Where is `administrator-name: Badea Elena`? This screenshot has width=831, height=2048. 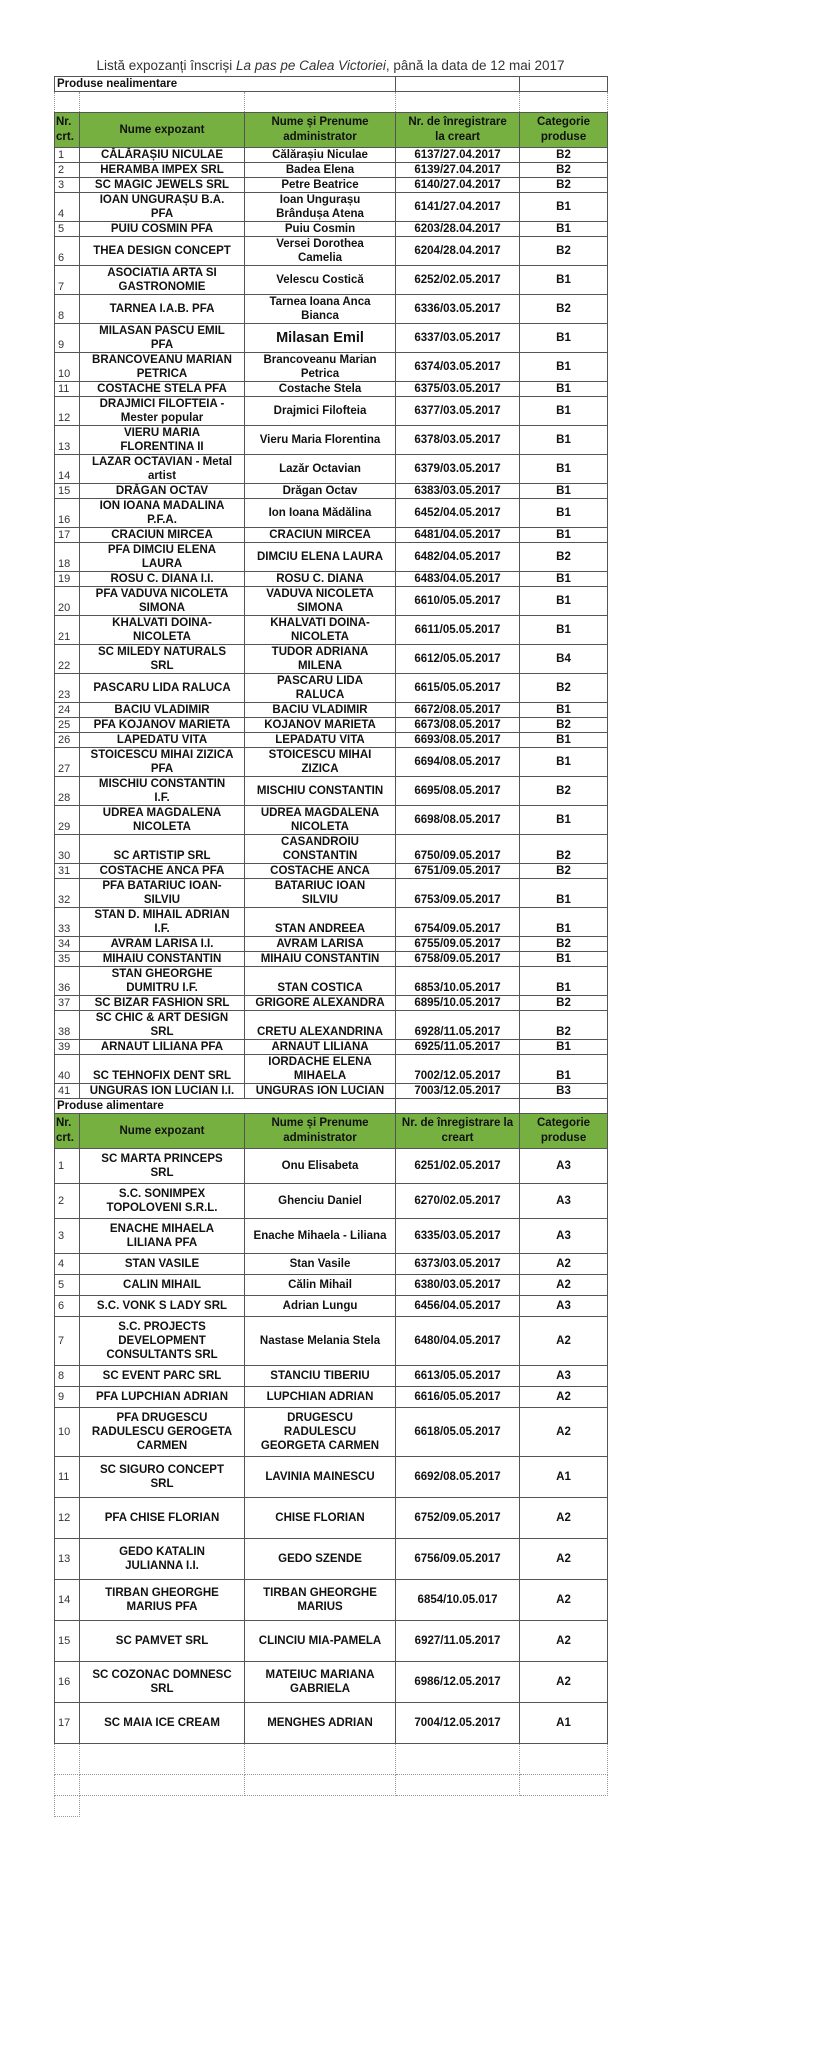
administrator-name: Badea Elena is located at coordinates (320, 170).